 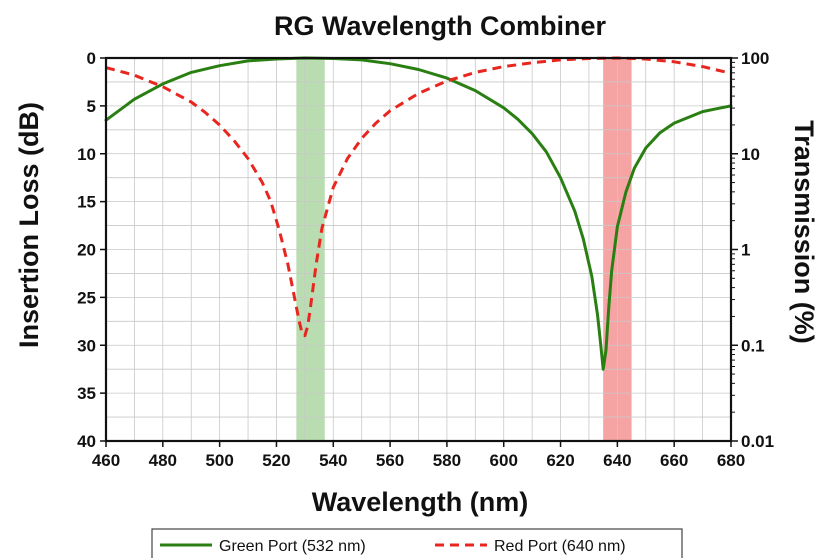 What do you see at coordinates (86, 441) in the screenshot?
I see `y-tick-label-left: 40` at bounding box center [86, 441].